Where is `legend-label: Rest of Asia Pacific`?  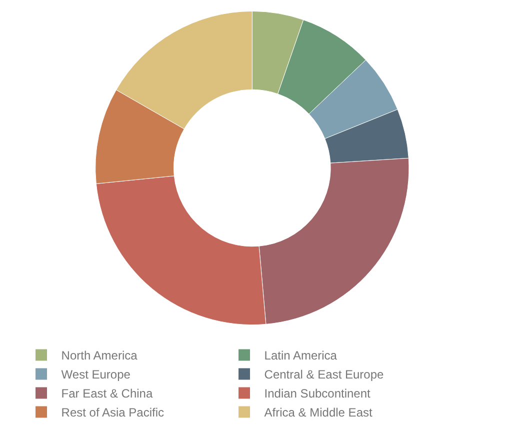 legend-label: Rest of Asia Pacific is located at coordinates (112, 413).